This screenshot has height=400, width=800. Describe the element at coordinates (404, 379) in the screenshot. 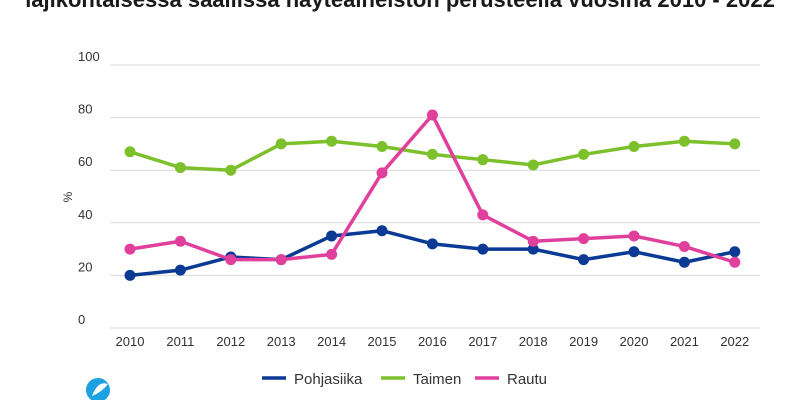

I see `legend: Pohjasiika Taimen Rautu` at that location.